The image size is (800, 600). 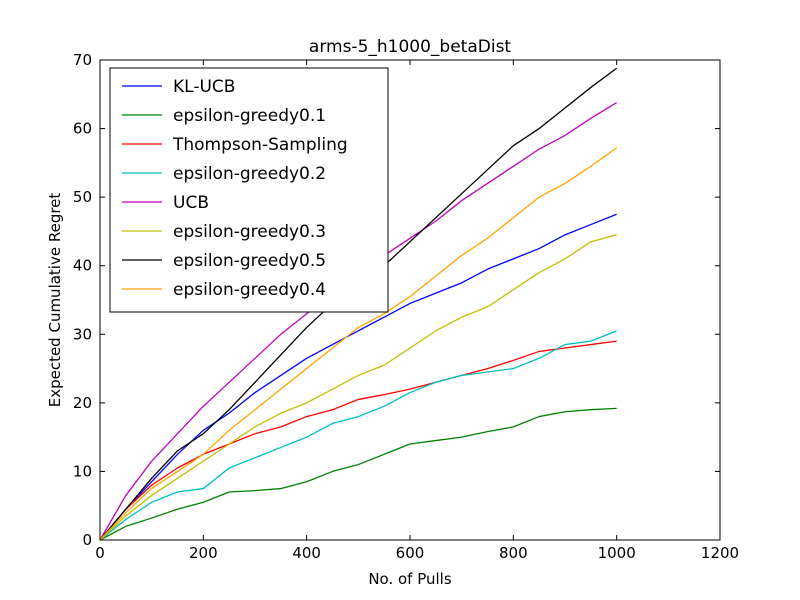 I want to click on x-tick-label: 600, so click(x=410, y=553).